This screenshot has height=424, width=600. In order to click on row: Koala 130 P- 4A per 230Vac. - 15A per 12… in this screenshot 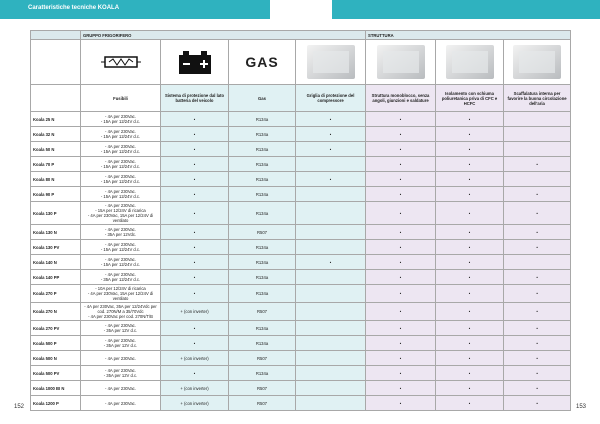, I will do `click(301, 213)`.